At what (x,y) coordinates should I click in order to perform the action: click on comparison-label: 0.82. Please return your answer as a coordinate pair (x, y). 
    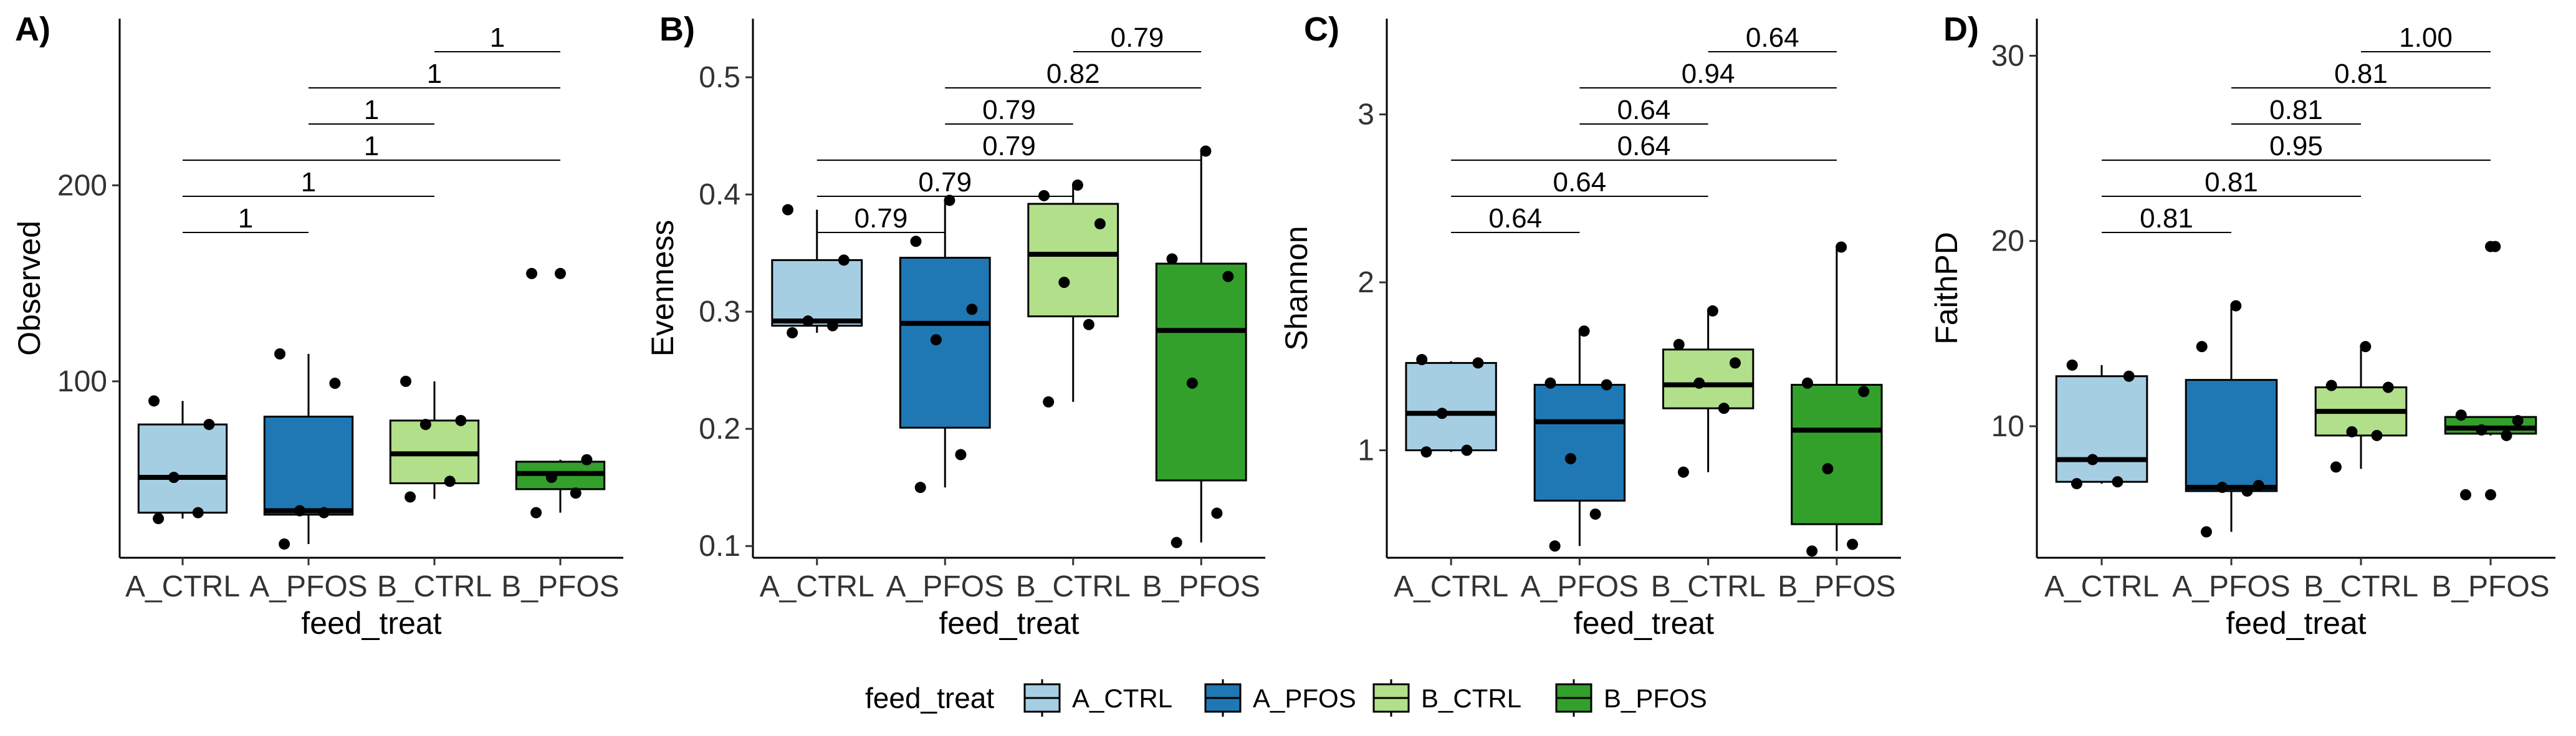
    Looking at the image, I should click on (1073, 74).